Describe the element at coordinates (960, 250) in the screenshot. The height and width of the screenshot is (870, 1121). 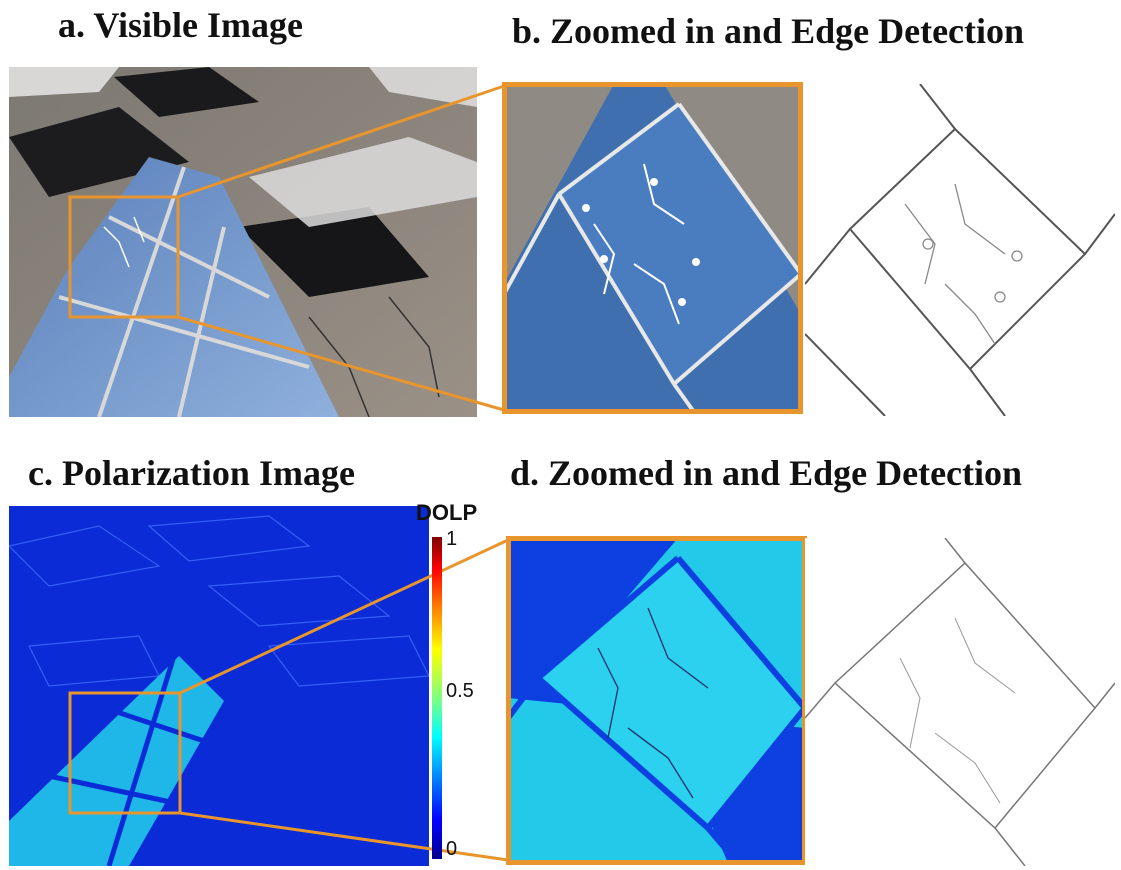
I see `edge-detection-visible` at that location.